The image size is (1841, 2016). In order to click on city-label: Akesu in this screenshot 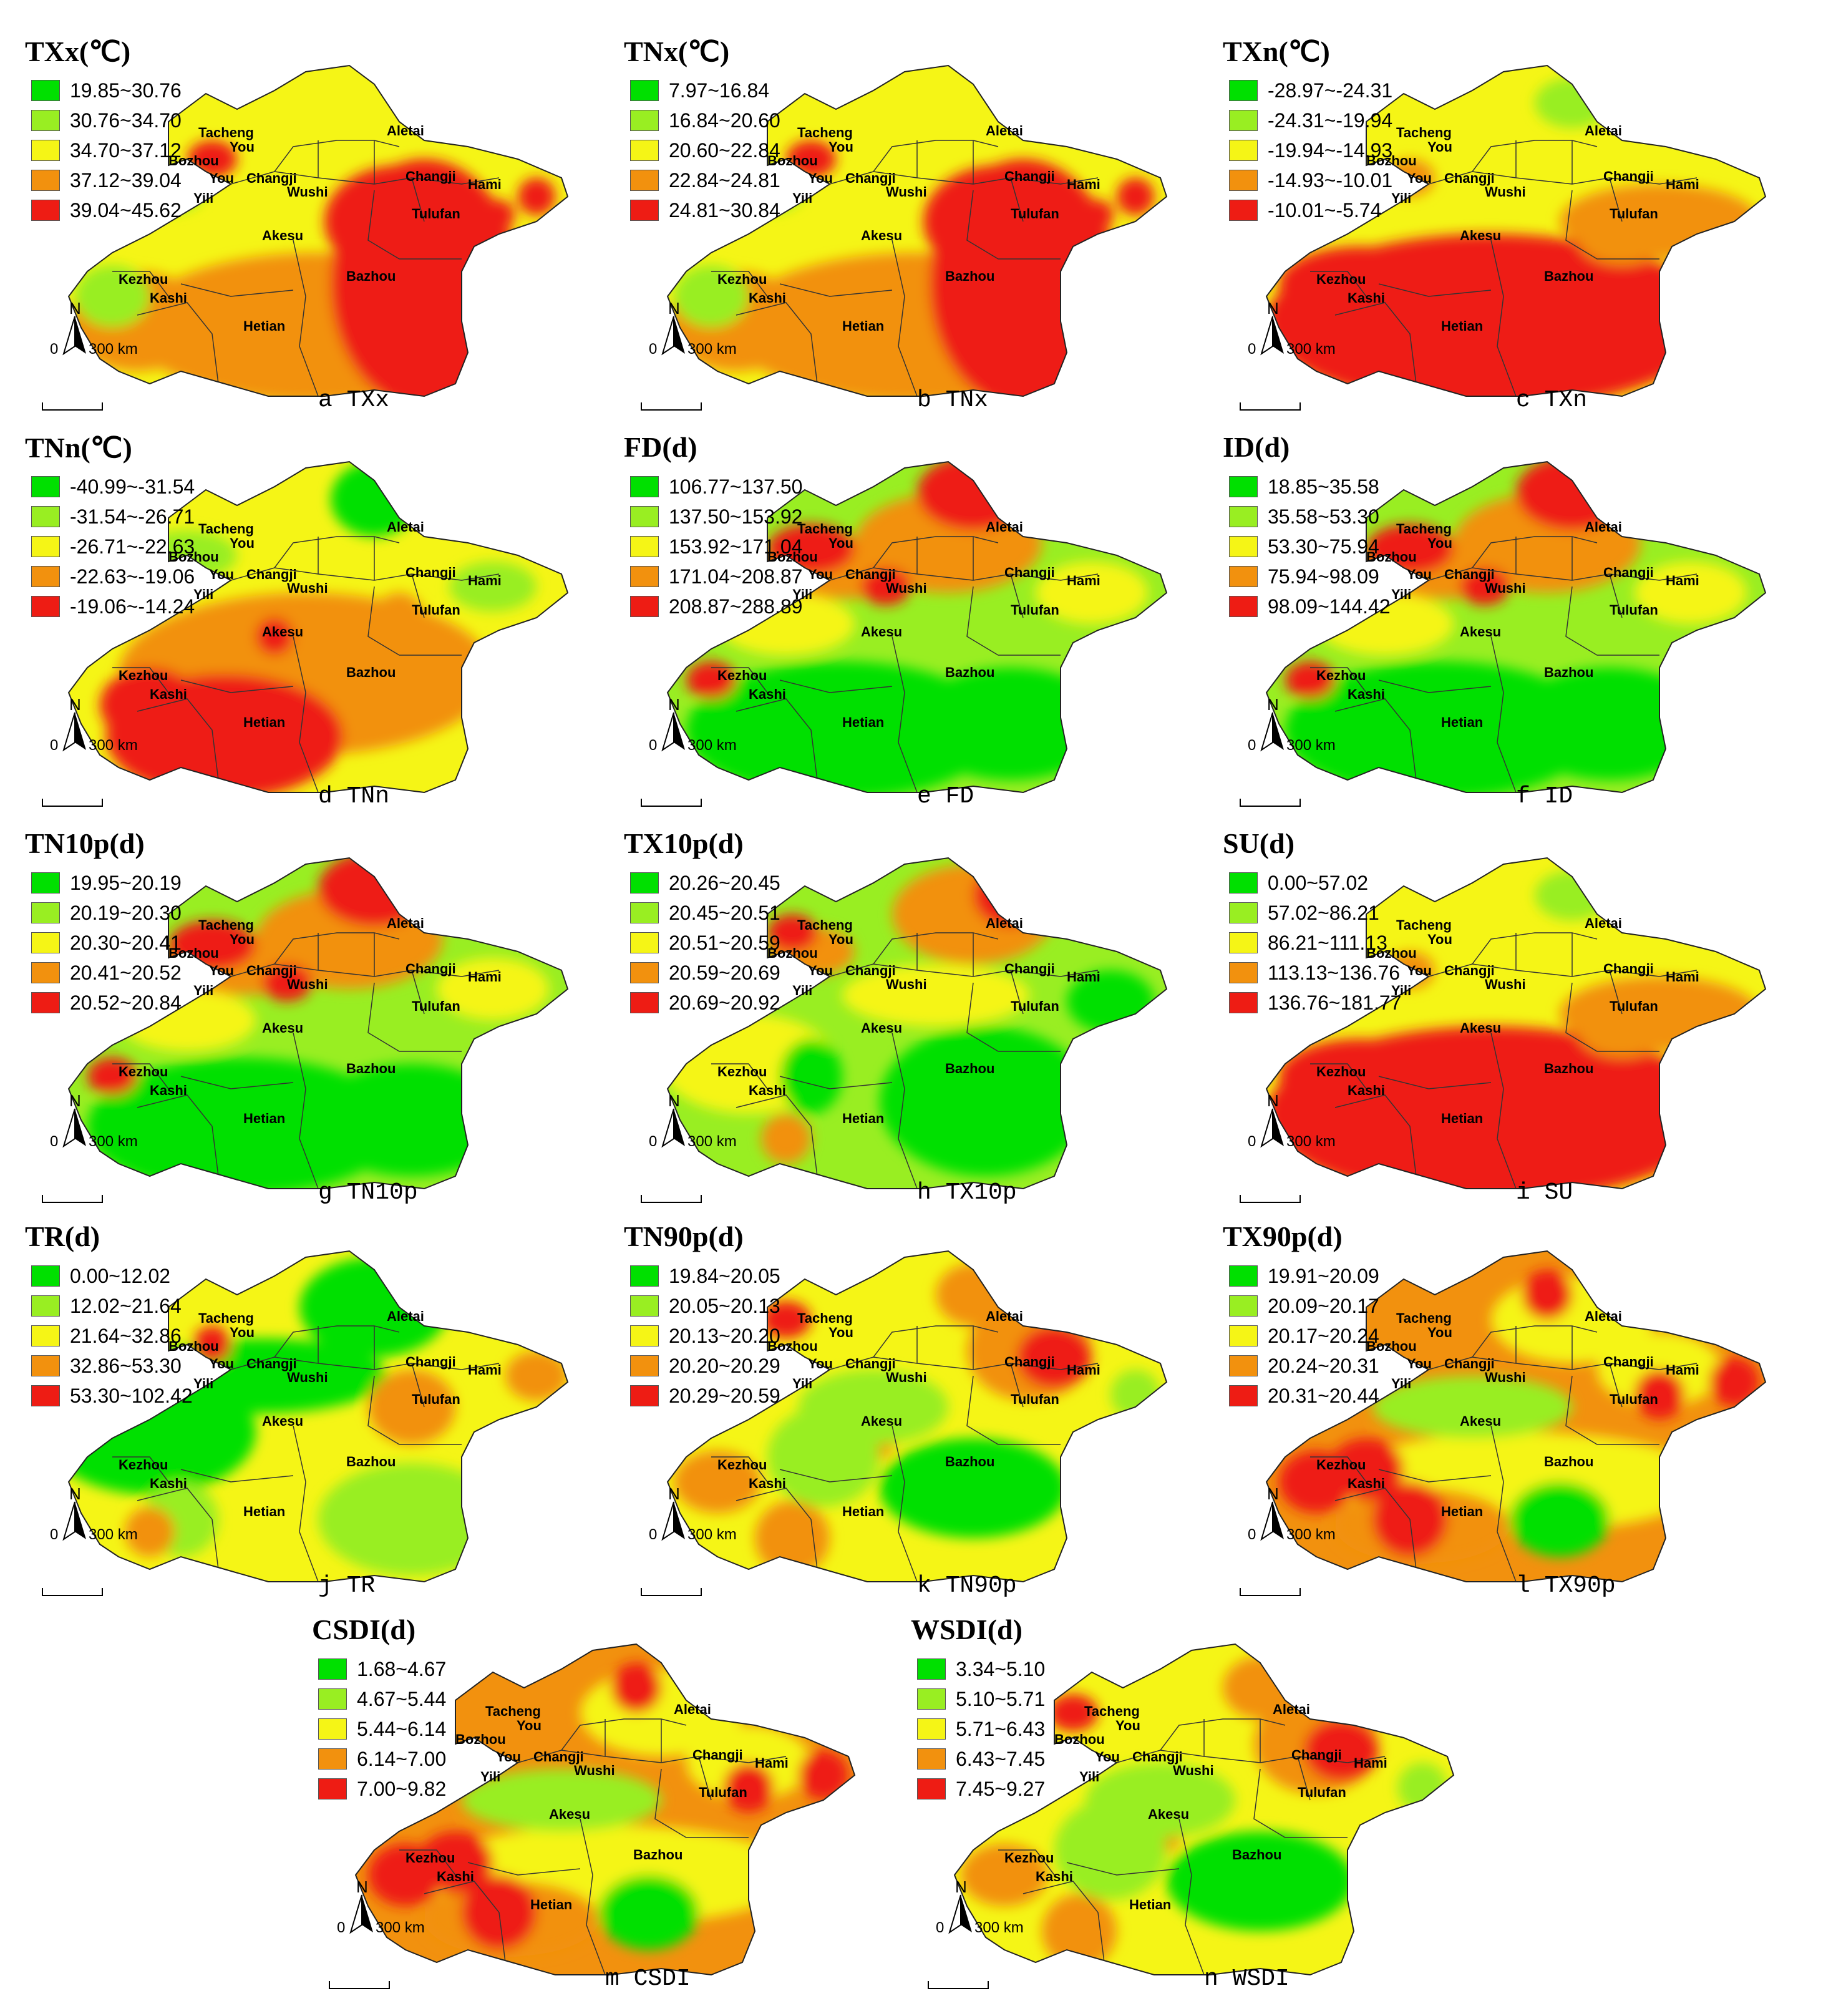, I will do `click(1480, 1421)`.